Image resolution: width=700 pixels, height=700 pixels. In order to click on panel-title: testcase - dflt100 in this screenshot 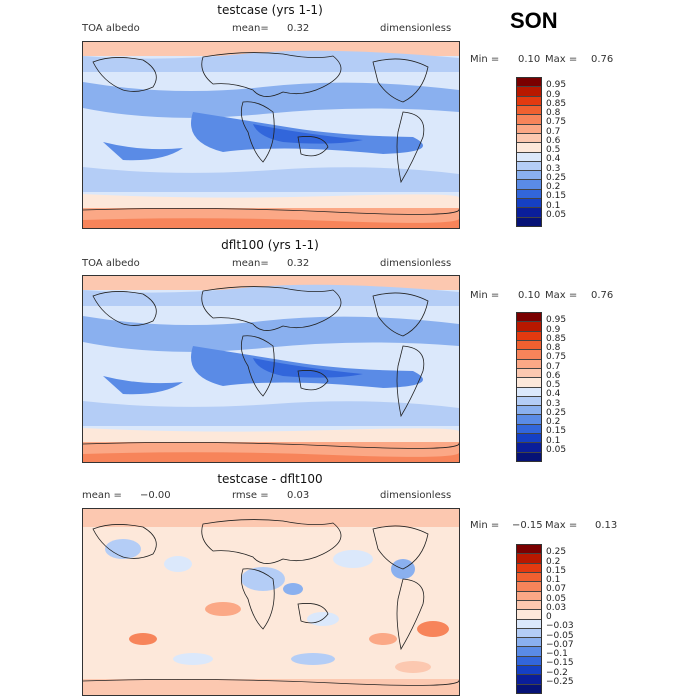, I will do `click(270, 479)`.